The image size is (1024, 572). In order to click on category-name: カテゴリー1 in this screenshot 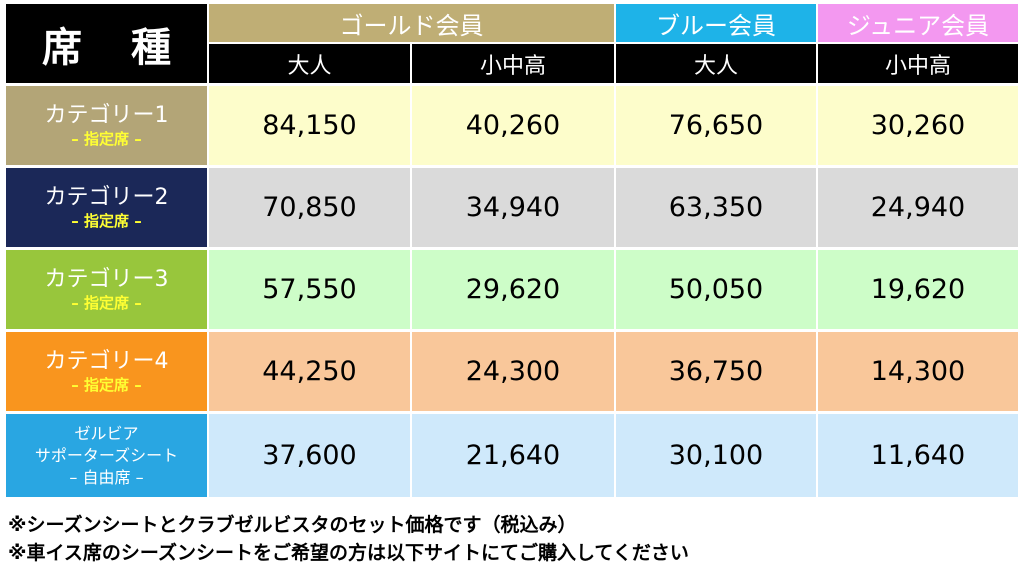, I will do `click(106, 115)`.